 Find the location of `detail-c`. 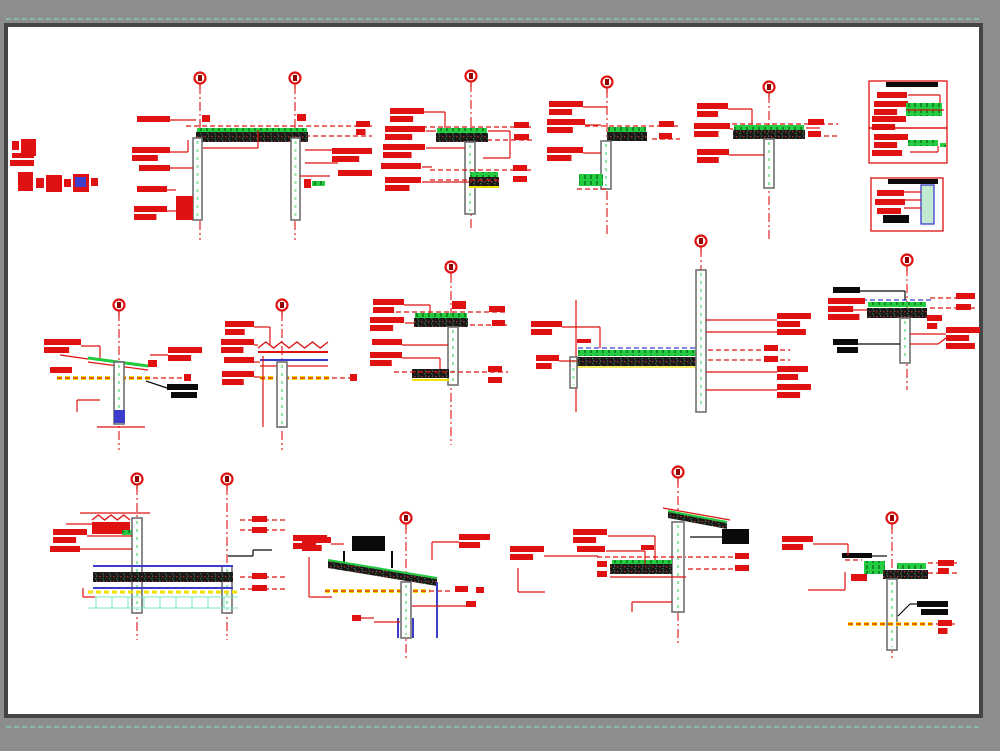

detail-c is located at coordinates (613, 155).